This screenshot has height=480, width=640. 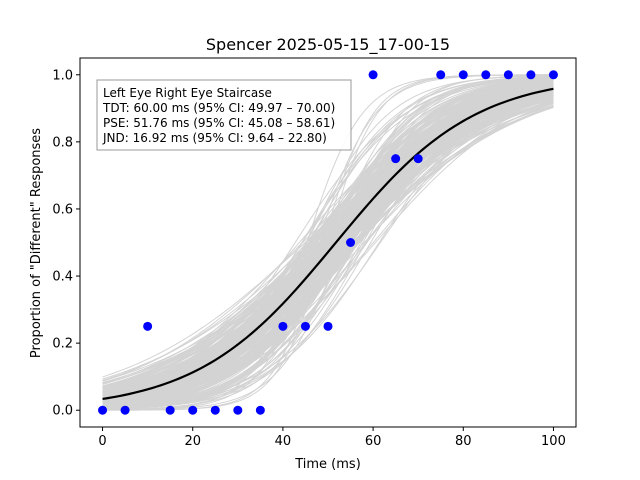 I want to click on legend-box, so click(x=224, y=115).